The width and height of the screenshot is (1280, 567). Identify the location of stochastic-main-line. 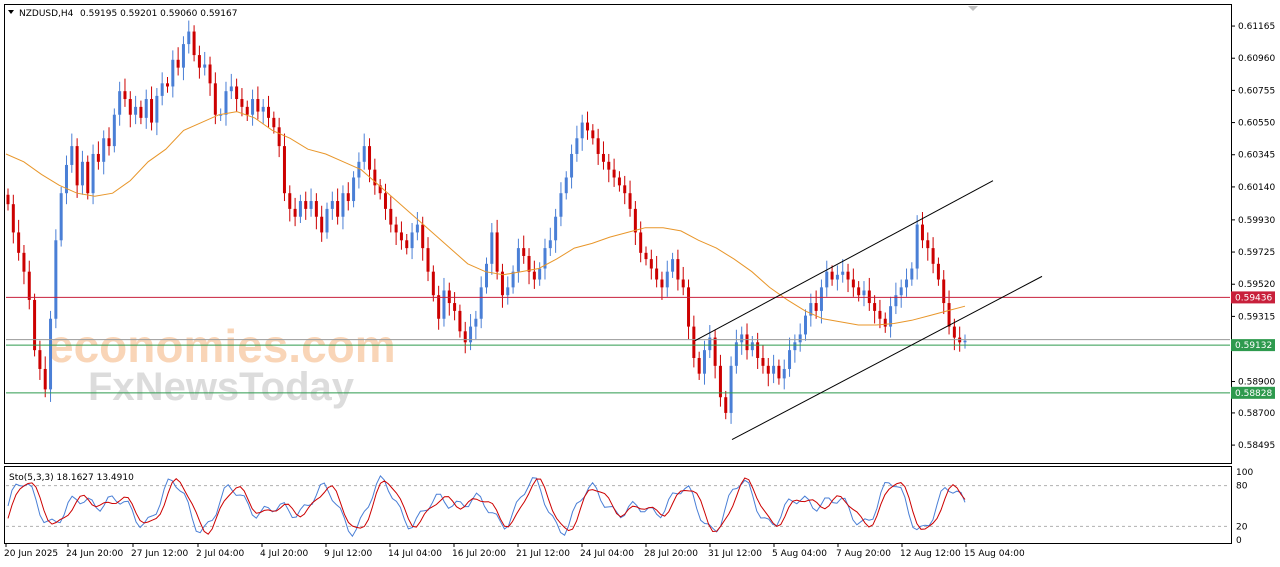
(486, 506).